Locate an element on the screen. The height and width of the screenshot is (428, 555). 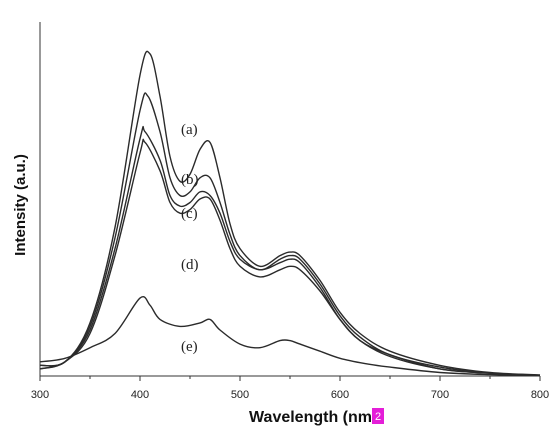
x-tick-label: 400 is located at coordinates (140, 395).